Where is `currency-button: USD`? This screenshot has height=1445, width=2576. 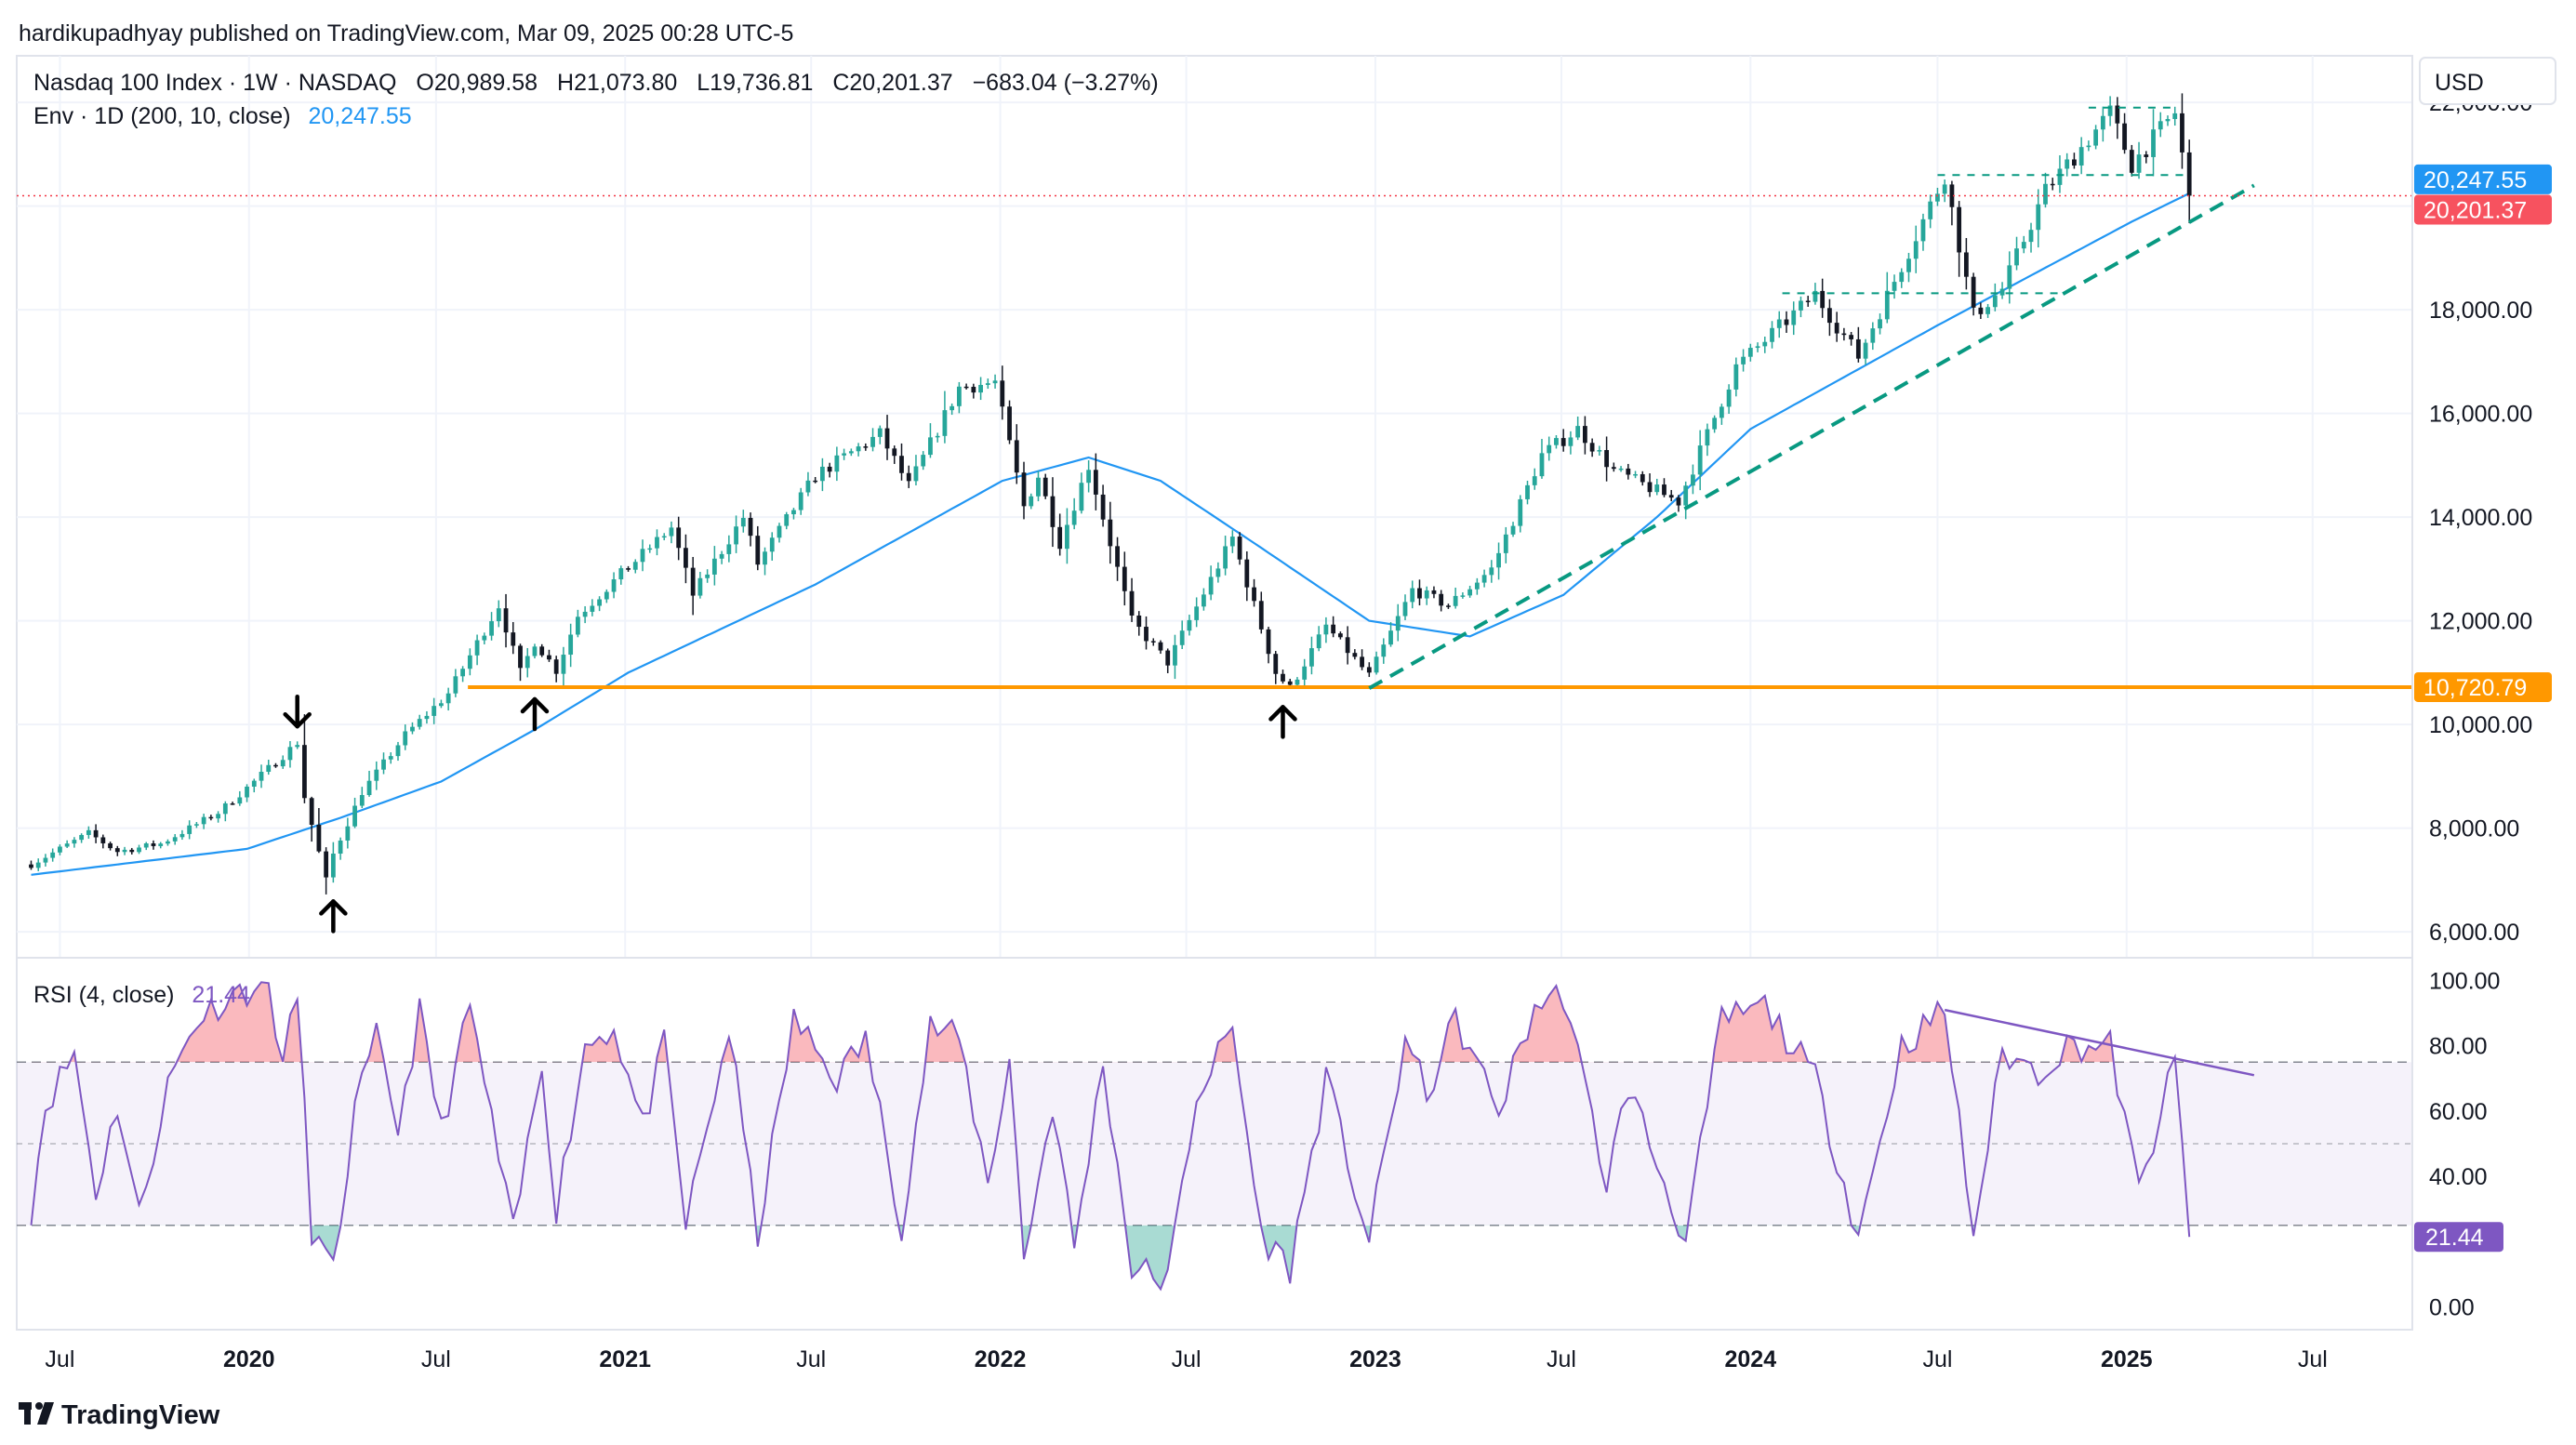 currency-button: USD is located at coordinates (2487, 81).